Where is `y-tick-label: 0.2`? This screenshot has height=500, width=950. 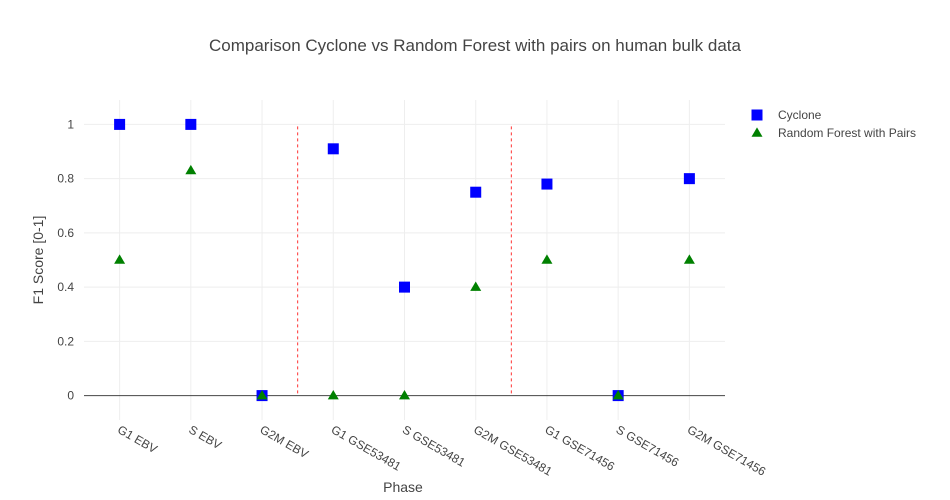
y-tick-label: 0.2 is located at coordinates (65, 341).